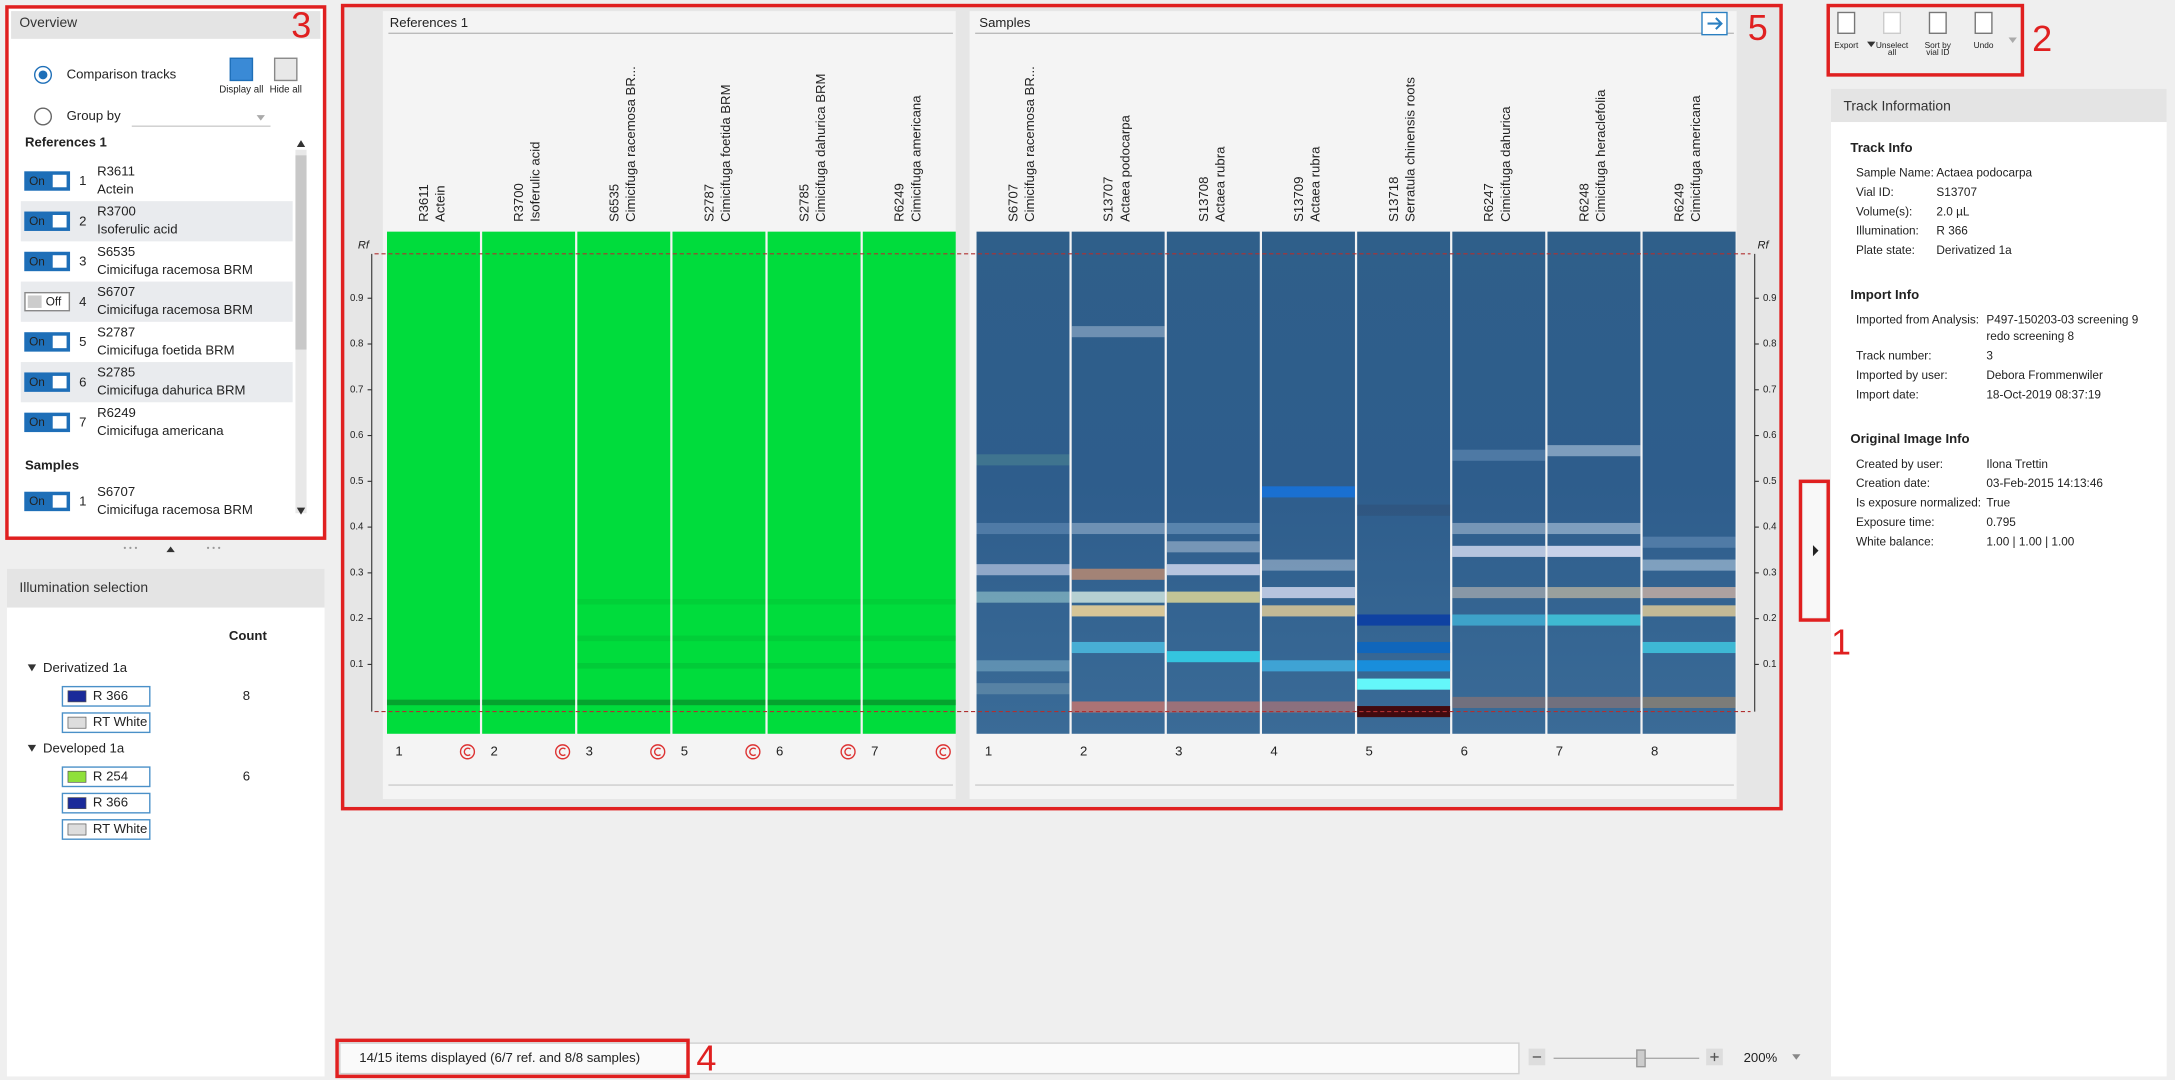 This screenshot has height=1080, width=2175. Describe the element at coordinates (301, 511) in the screenshot. I see `scroll-down` at that location.